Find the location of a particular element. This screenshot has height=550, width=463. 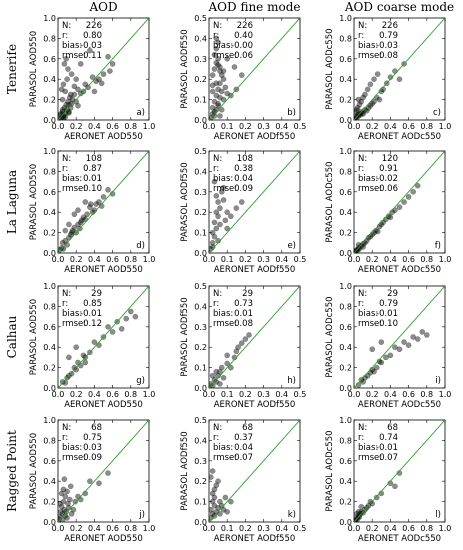

x-tick-label: 0.3 is located at coordinates (263, 126).